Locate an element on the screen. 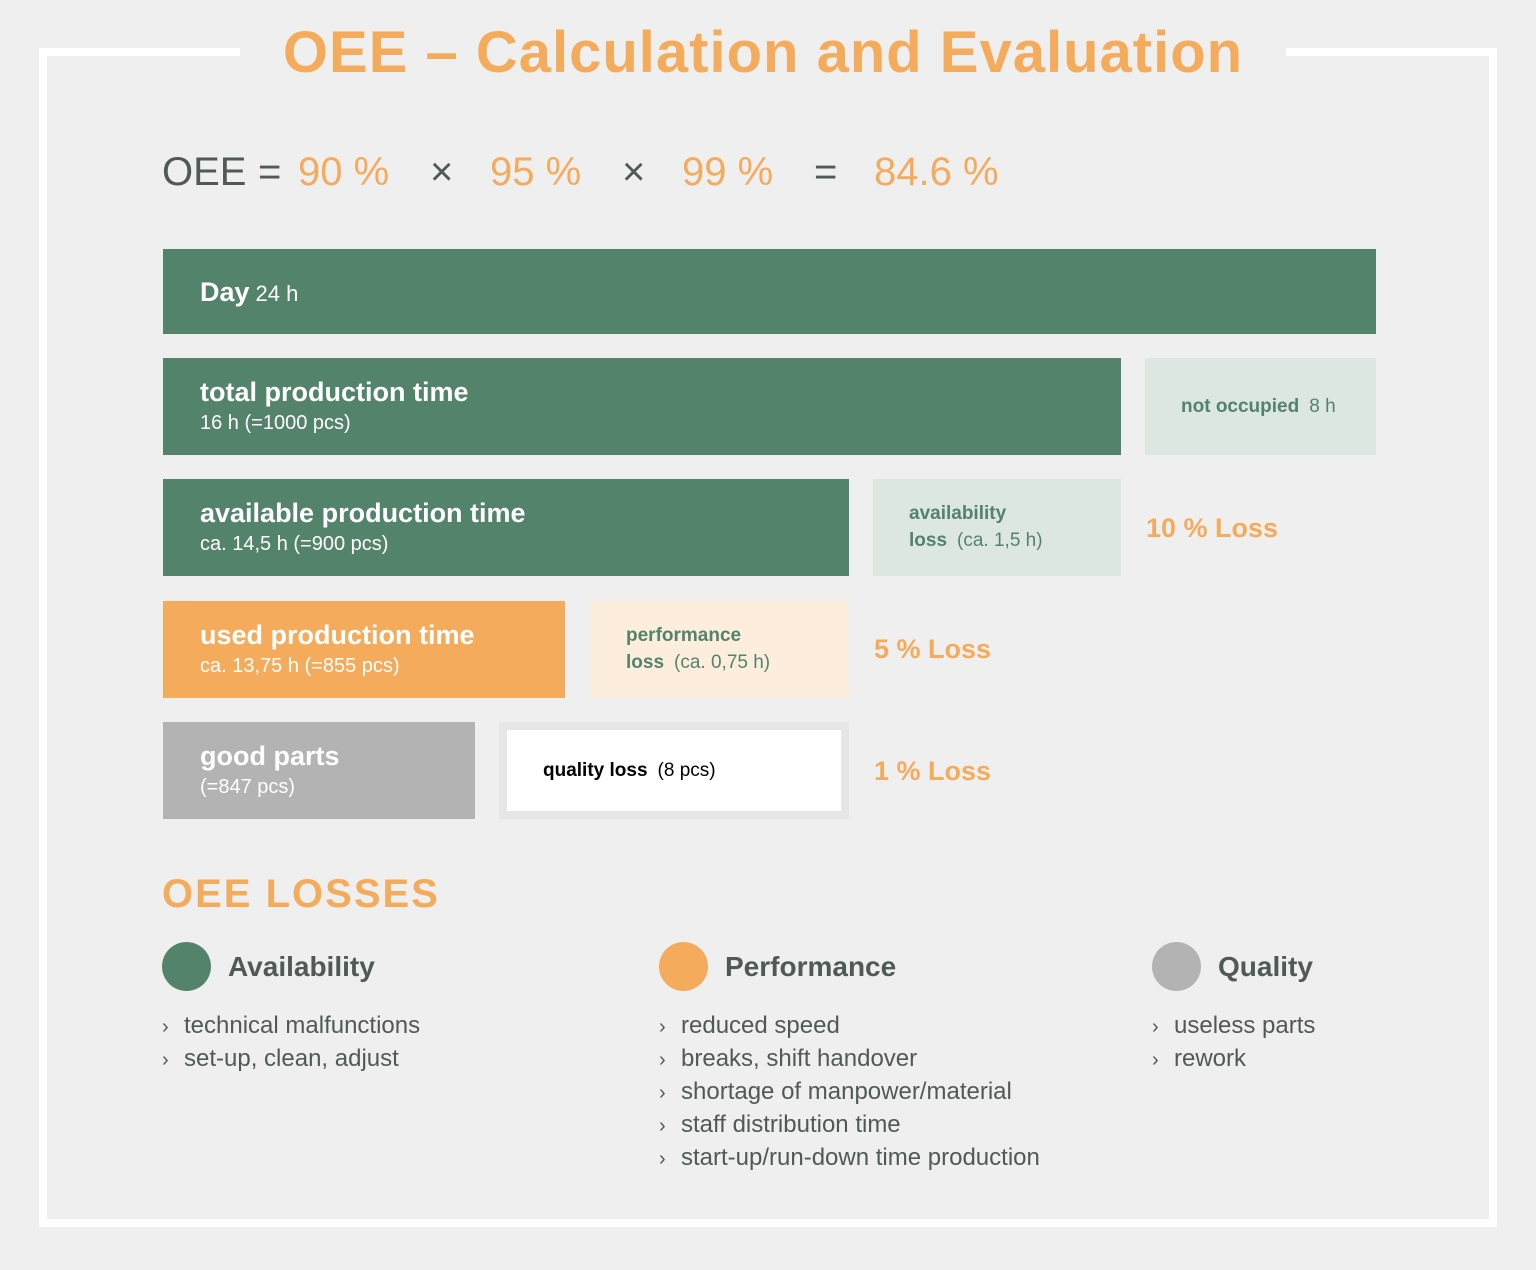 This screenshot has height=1270, width=1536. bar-title: good parts is located at coordinates (270, 756).